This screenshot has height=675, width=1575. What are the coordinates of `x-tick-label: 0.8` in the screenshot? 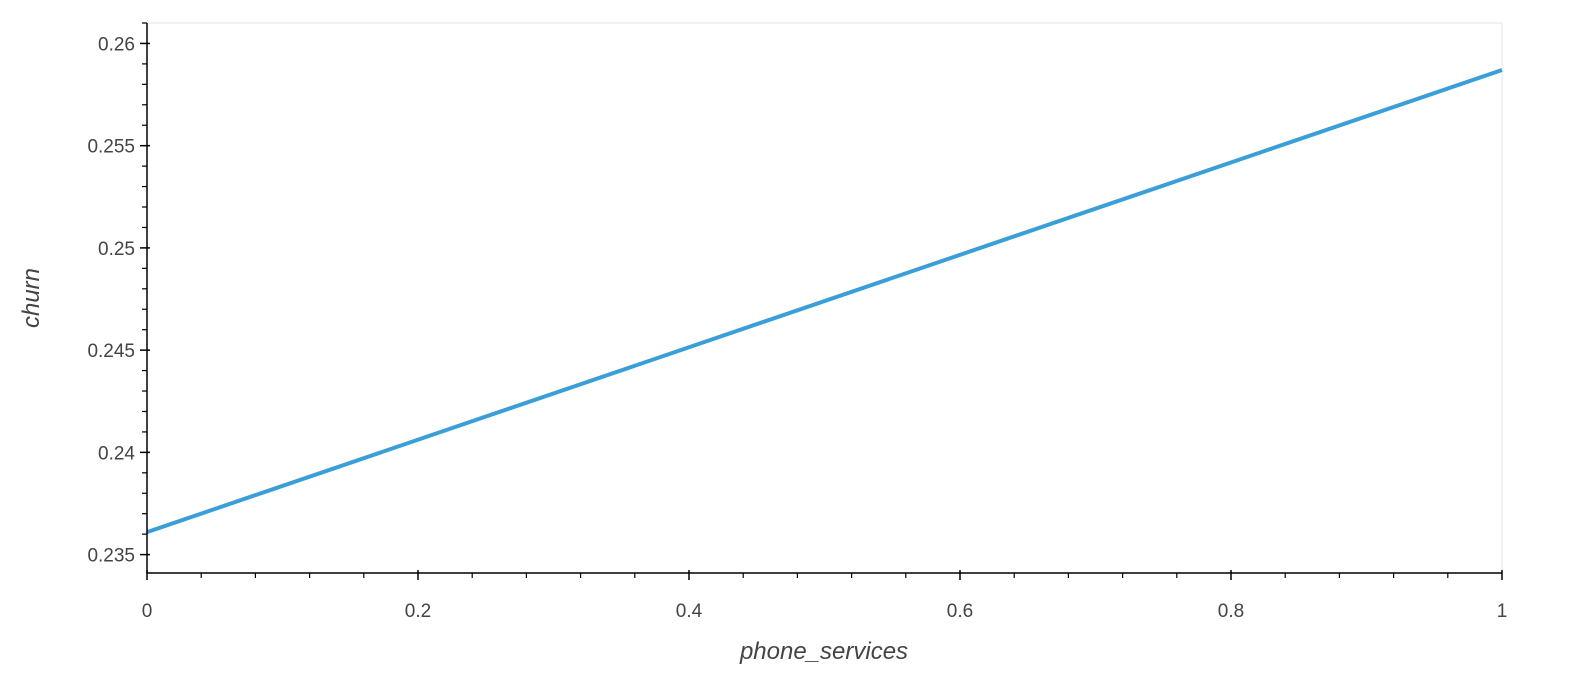 It's located at (1231, 611).